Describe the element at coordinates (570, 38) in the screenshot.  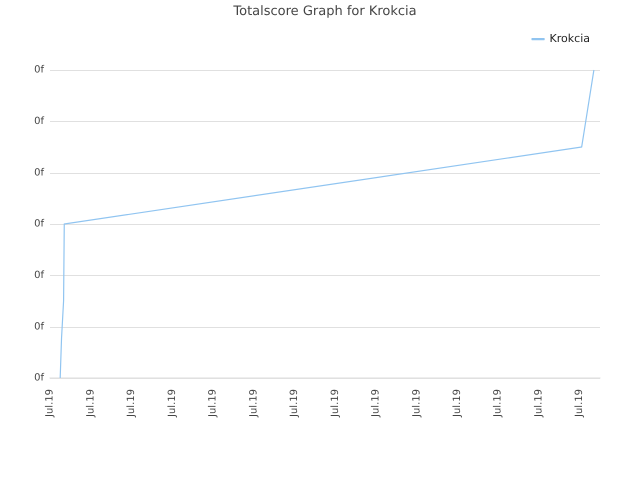
I see `legend-label: Krokcia` at that location.